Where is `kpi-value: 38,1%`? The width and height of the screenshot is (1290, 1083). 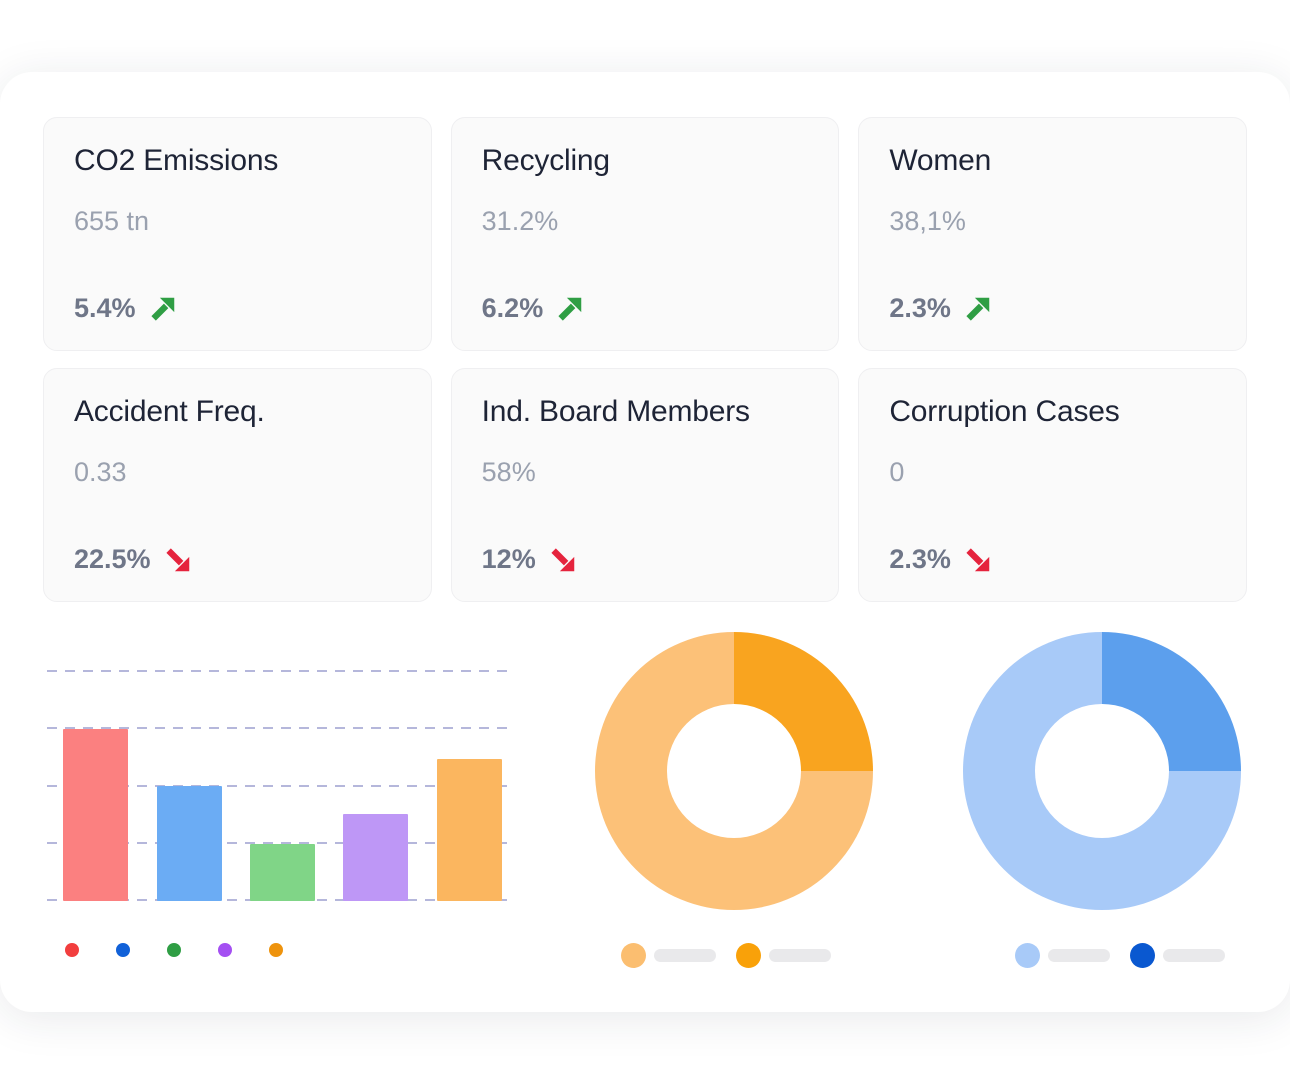 kpi-value: 38,1% is located at coordinates (927, 221).